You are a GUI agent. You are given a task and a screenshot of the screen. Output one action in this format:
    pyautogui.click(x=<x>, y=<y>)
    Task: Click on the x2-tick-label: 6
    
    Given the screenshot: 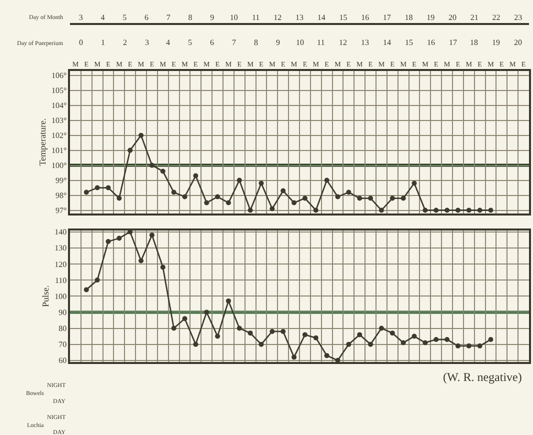 What is the action you would take?
    pyautogui.click(x=146, y=17)
    